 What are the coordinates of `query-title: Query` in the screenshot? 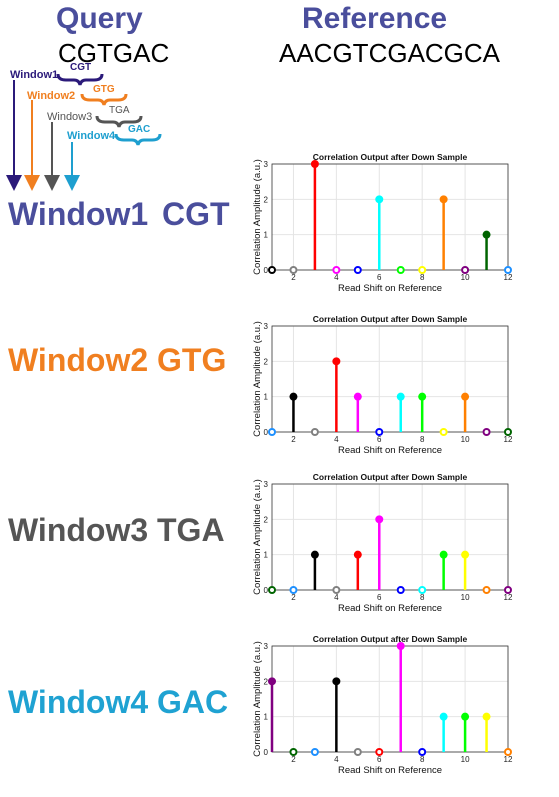 It's located at (99, 18).